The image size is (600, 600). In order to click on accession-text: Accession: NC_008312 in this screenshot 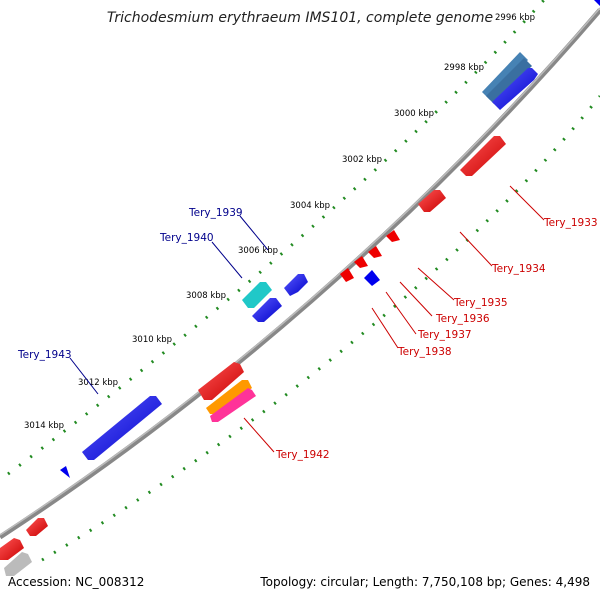, I will do `click(76, 582)`.